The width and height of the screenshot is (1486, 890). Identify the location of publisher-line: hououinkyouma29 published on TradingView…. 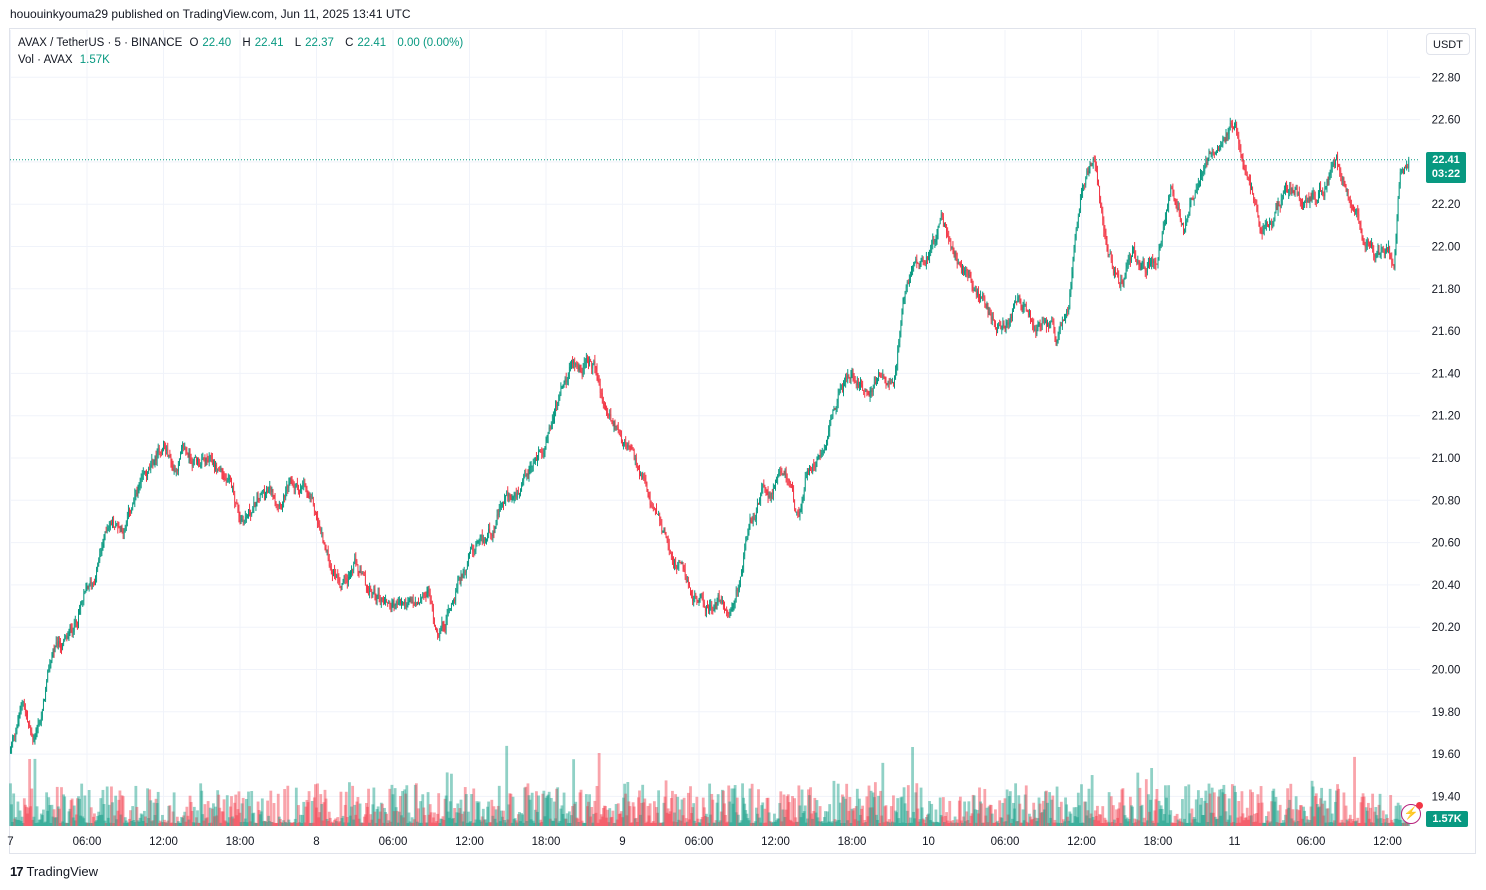
(210, 14).